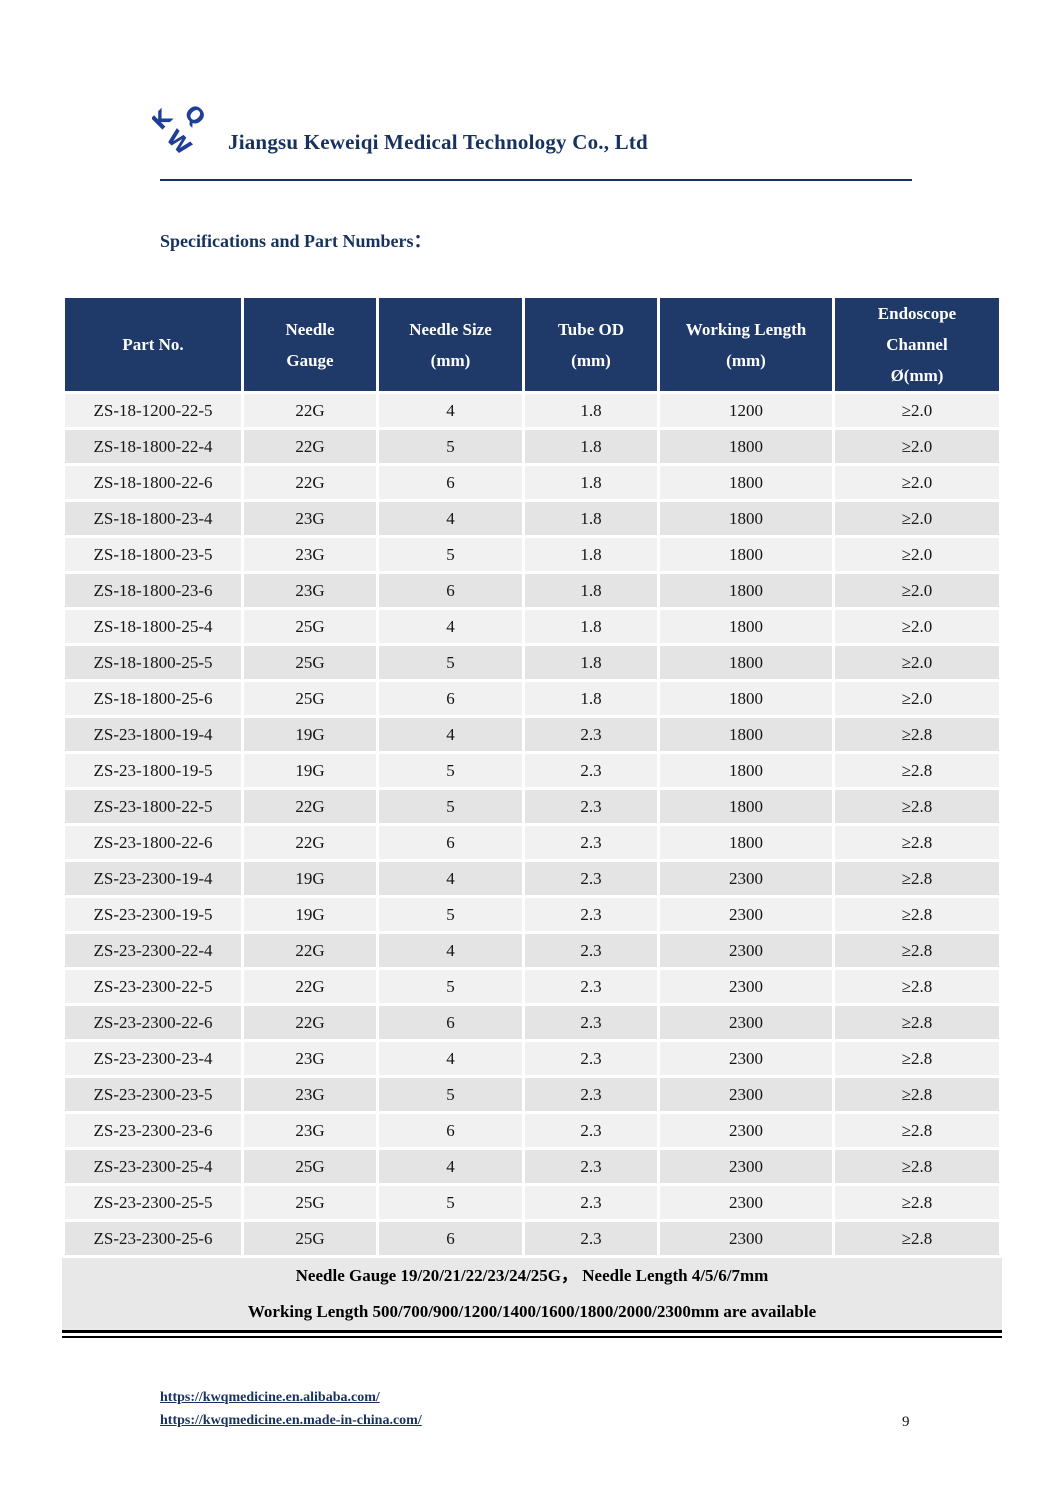 The width and height of the screenshot is (1060, 1499). Describe the element at coordinates (532, 518) in the screenshot. I see `table-row: ZS-18-1800-23-4 23G 4 1.8 1800 ≥2.0` at that location.